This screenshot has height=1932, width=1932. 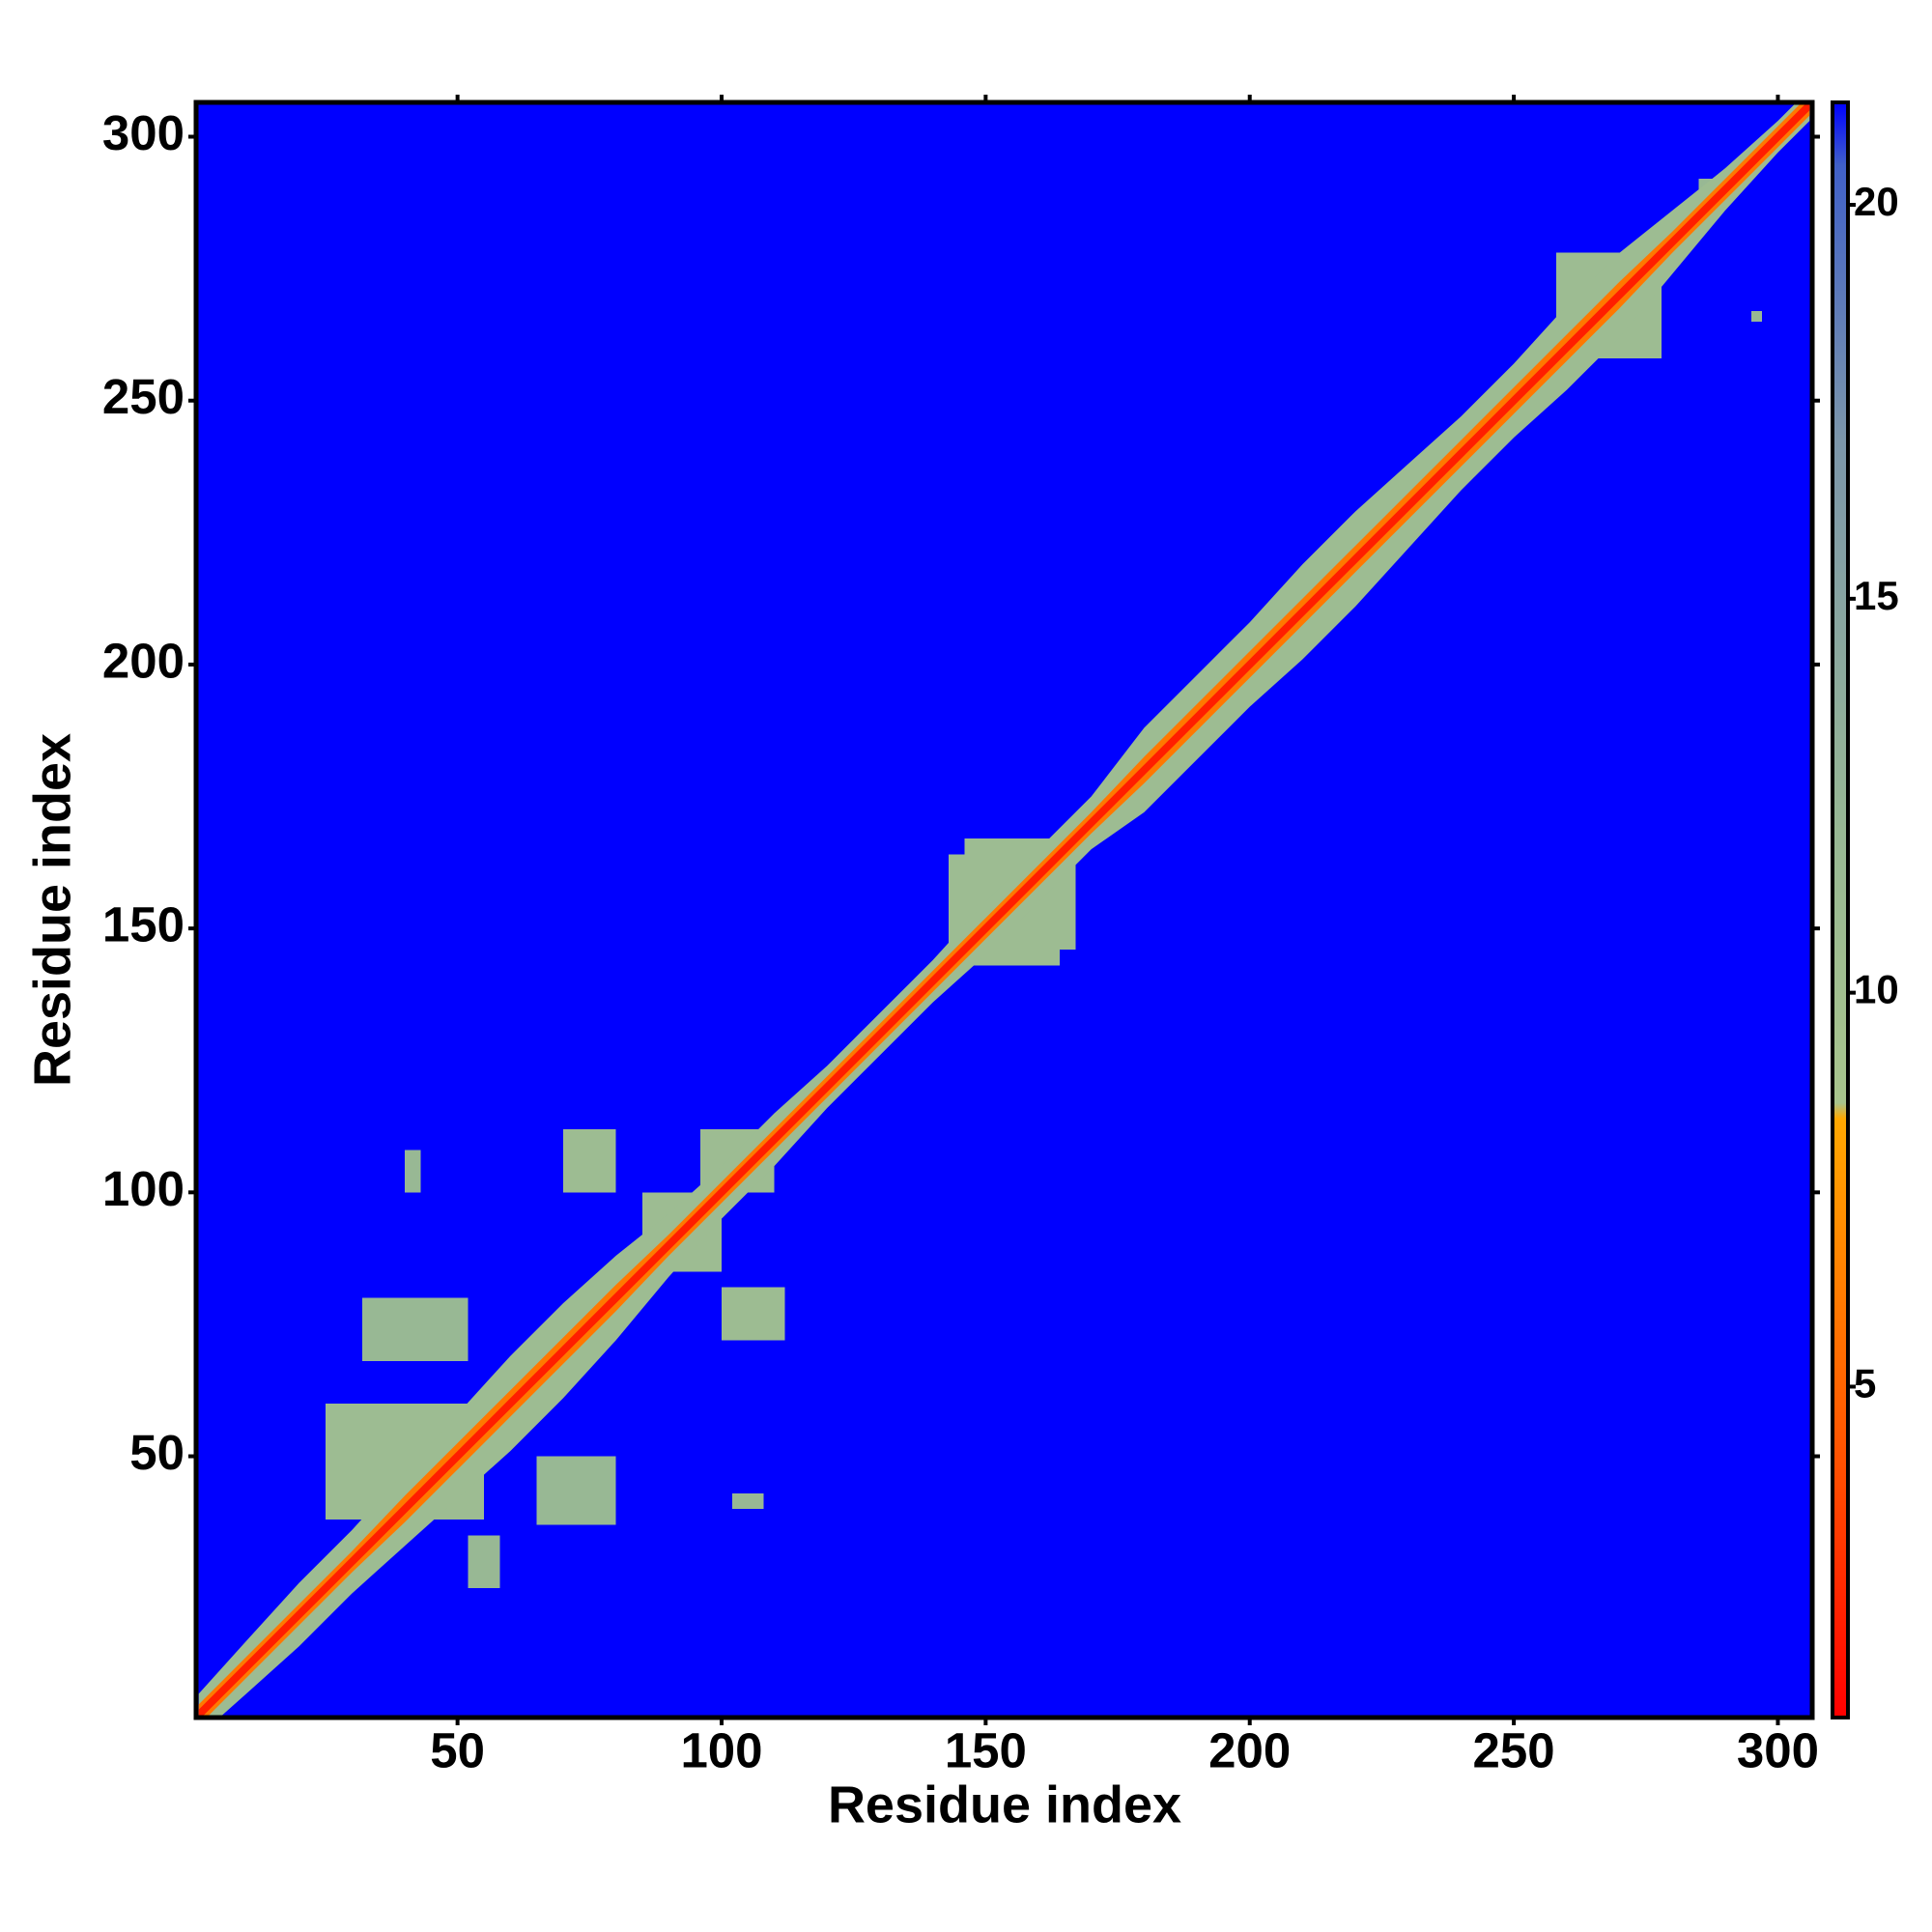 I want to click on y-axis-title: Residue index, so click(x=52, y=910).